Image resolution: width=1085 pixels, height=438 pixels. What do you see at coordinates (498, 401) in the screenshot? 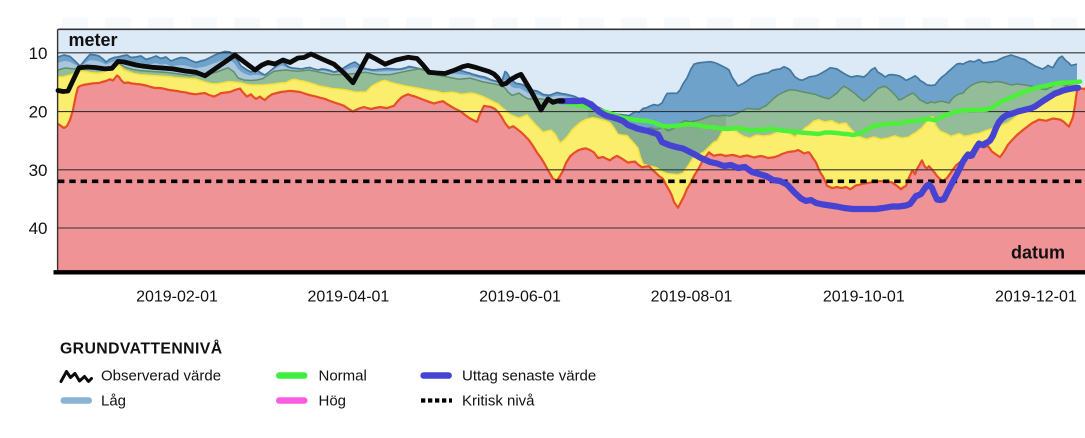
I see `svg-text: Kritisk nivå` at bounding box center [498, 401].